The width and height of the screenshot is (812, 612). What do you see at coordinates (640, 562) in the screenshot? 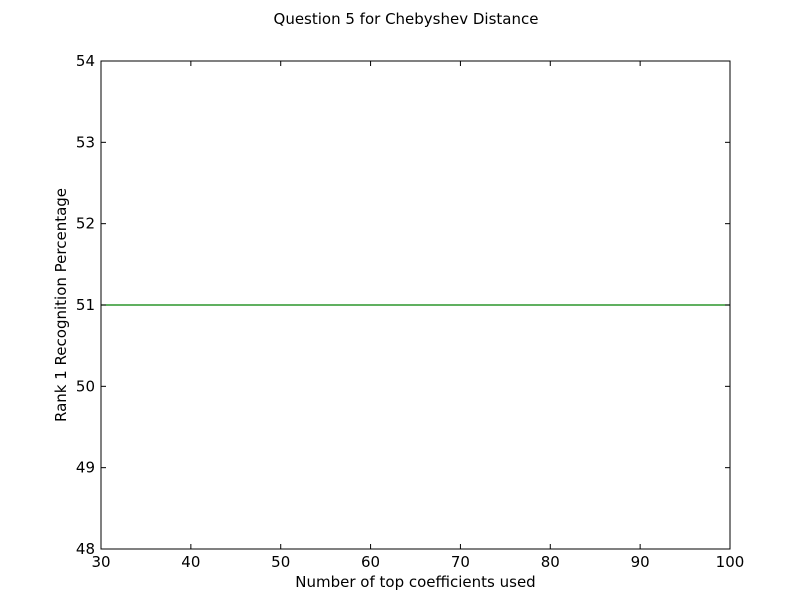
I see `x-tick-label: 90` at bounding box center [640, 562].